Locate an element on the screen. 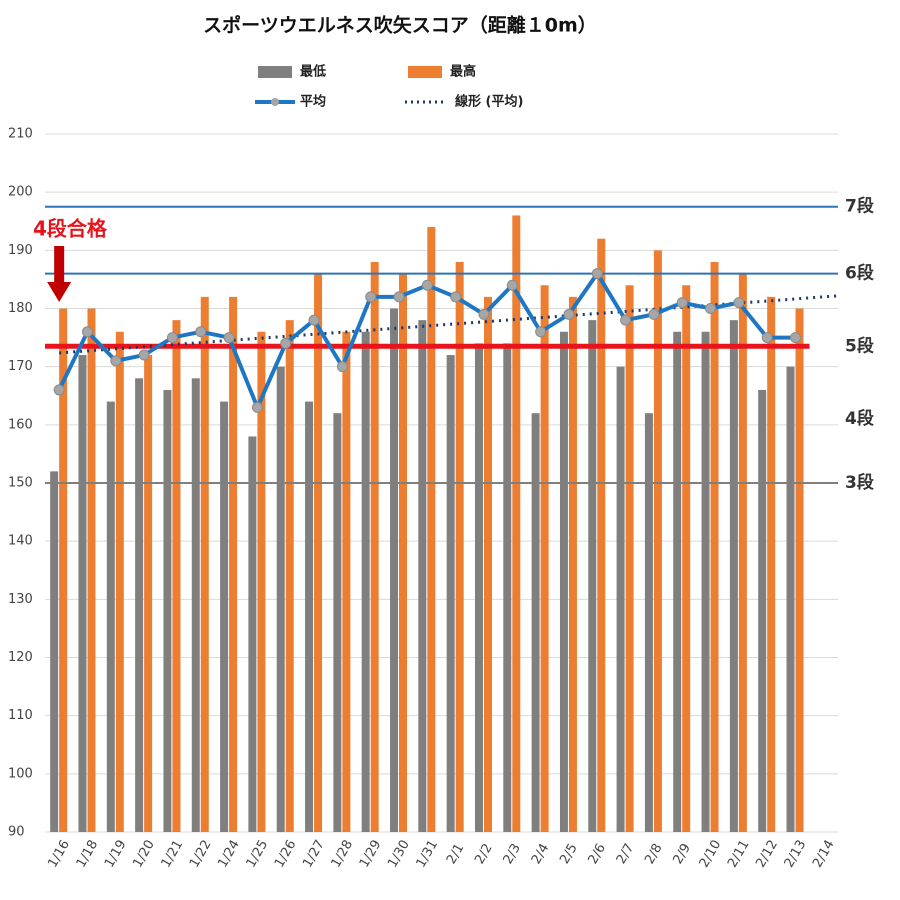 The image size is (900, 900). x-tick-label: 2/5 is located at coordinates (568, 854).